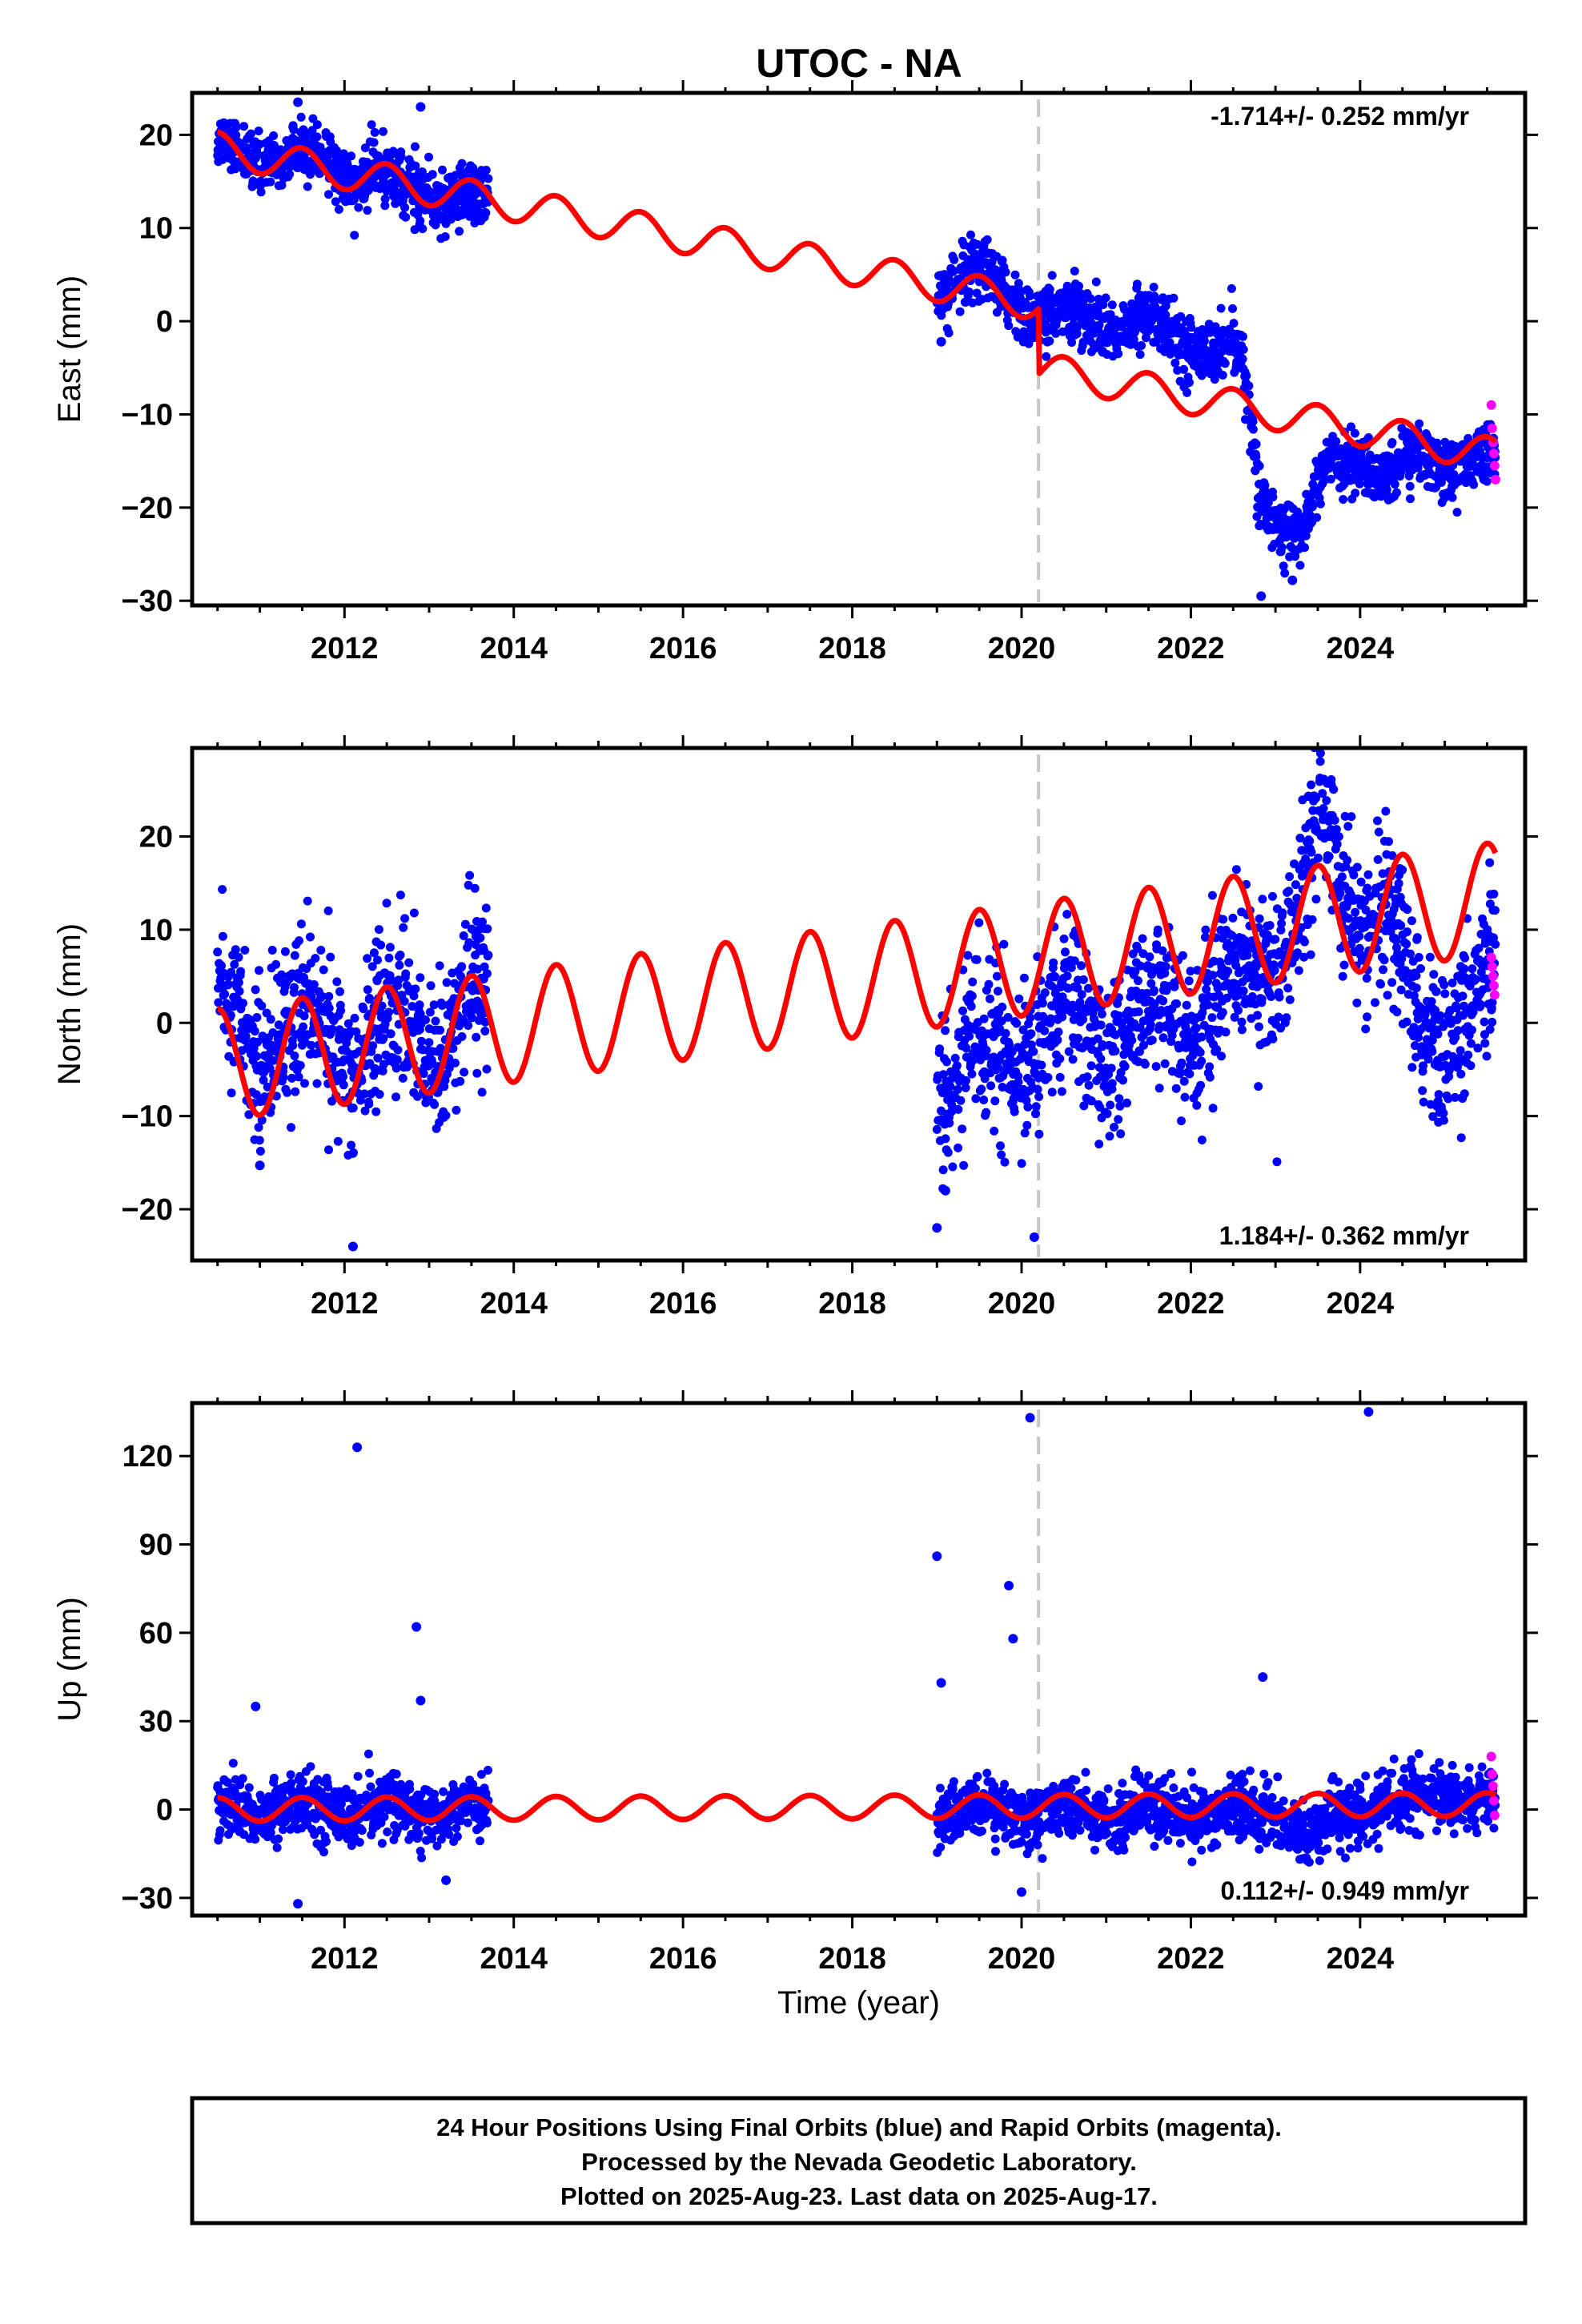 This screenshot has width=1582, height=2324. What do you see at coordinates (856, 297) in the screenshot?
I see `model-fit-line` at bounding box center [856, 297].